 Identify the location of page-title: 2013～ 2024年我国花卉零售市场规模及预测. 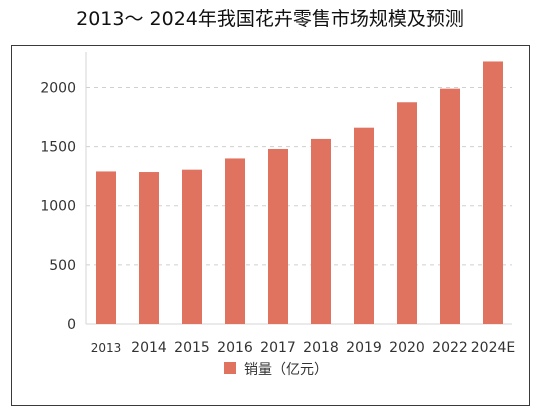
(270, 19).